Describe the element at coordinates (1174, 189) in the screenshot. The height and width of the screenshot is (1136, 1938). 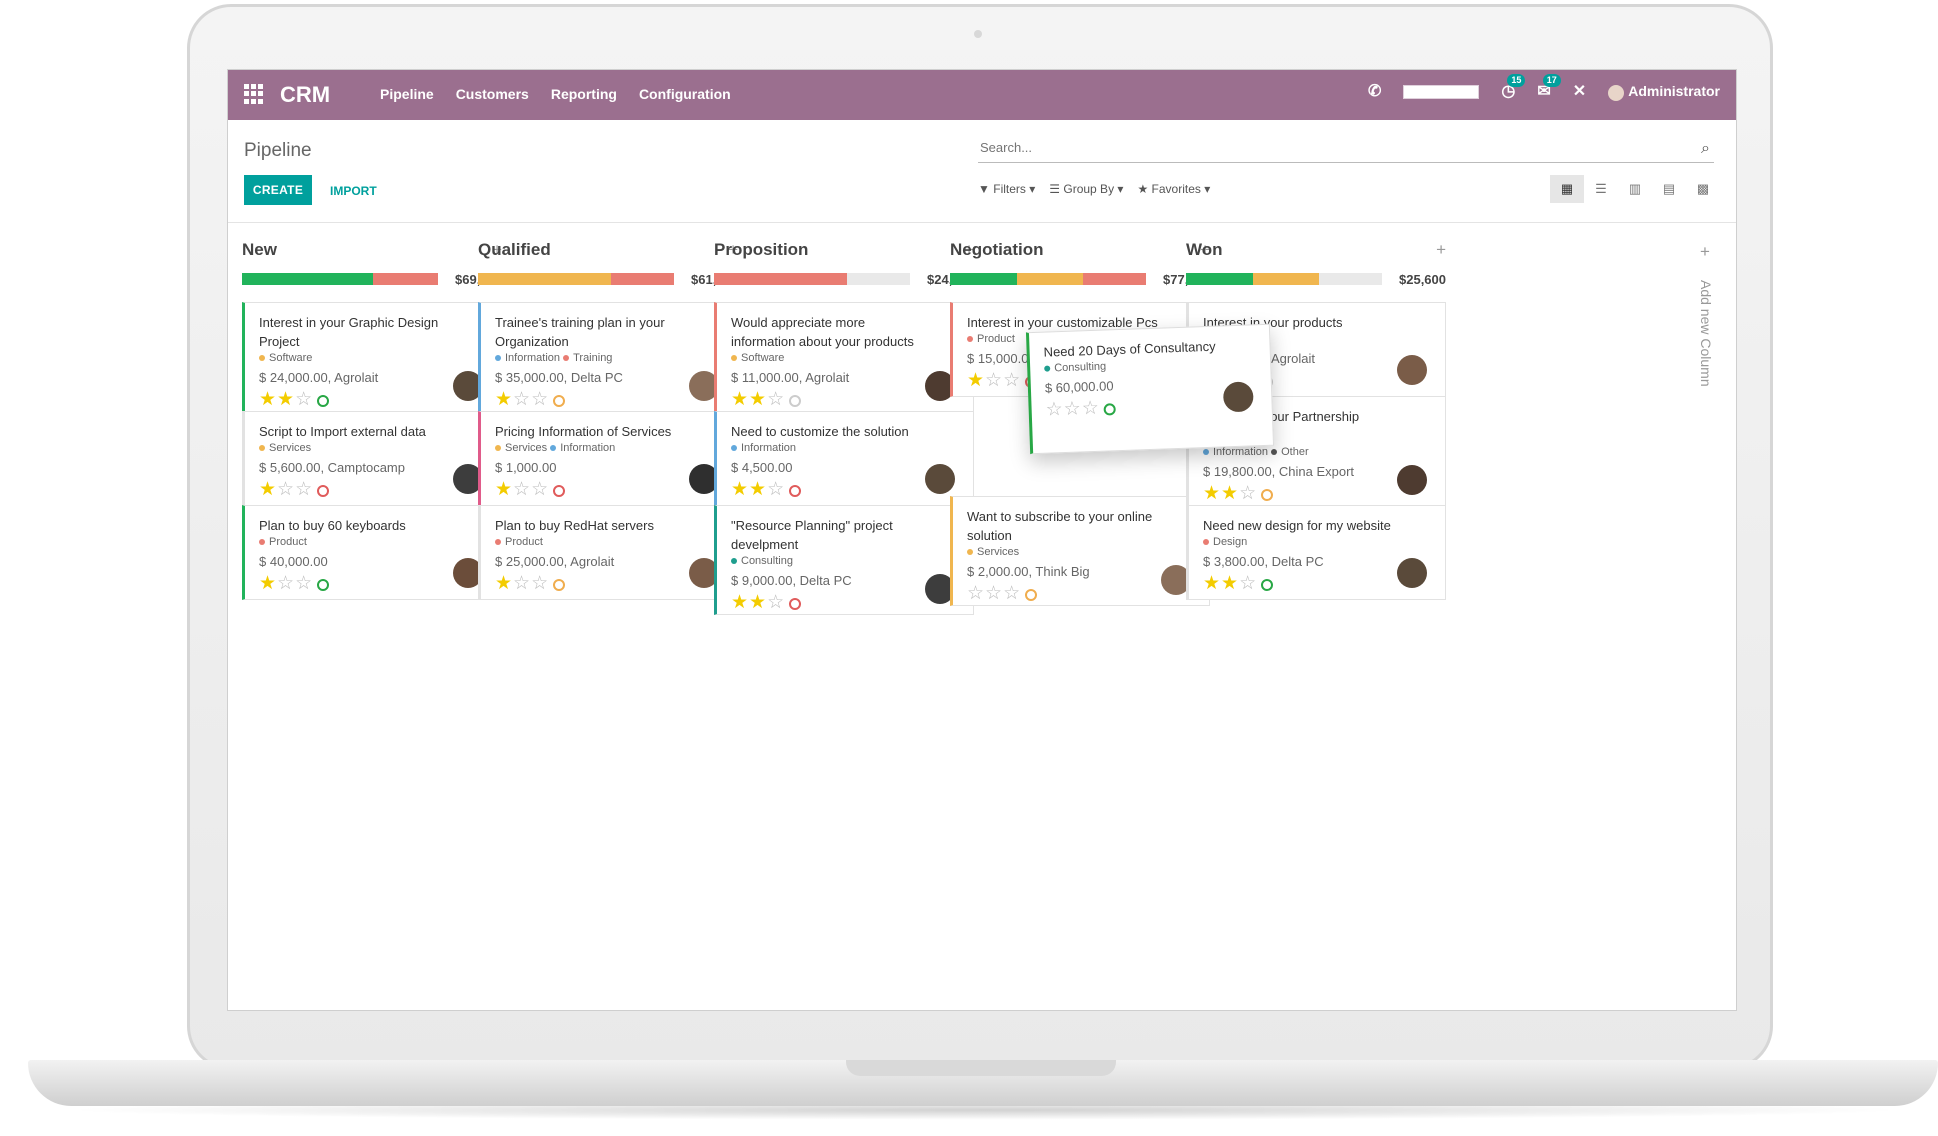
I see `favorites-dropdown: ★ Favorites ▾` at that location.